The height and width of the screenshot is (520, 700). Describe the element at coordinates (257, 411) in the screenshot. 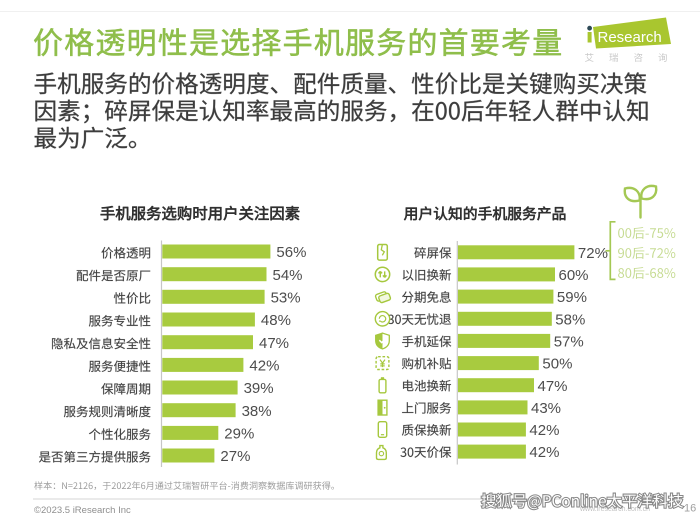

I see `svg-text: 38%` at that location.